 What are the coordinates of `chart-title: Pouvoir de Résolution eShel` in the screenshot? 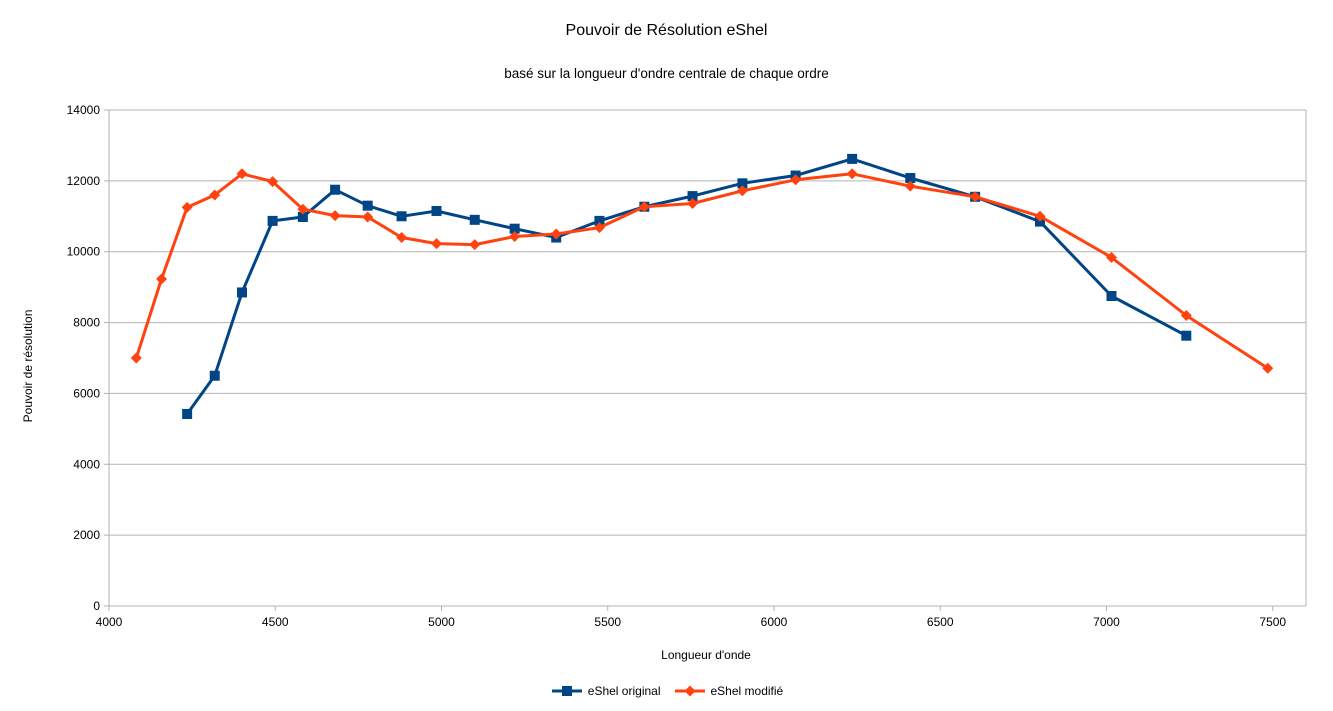 It's located at (666, 30).